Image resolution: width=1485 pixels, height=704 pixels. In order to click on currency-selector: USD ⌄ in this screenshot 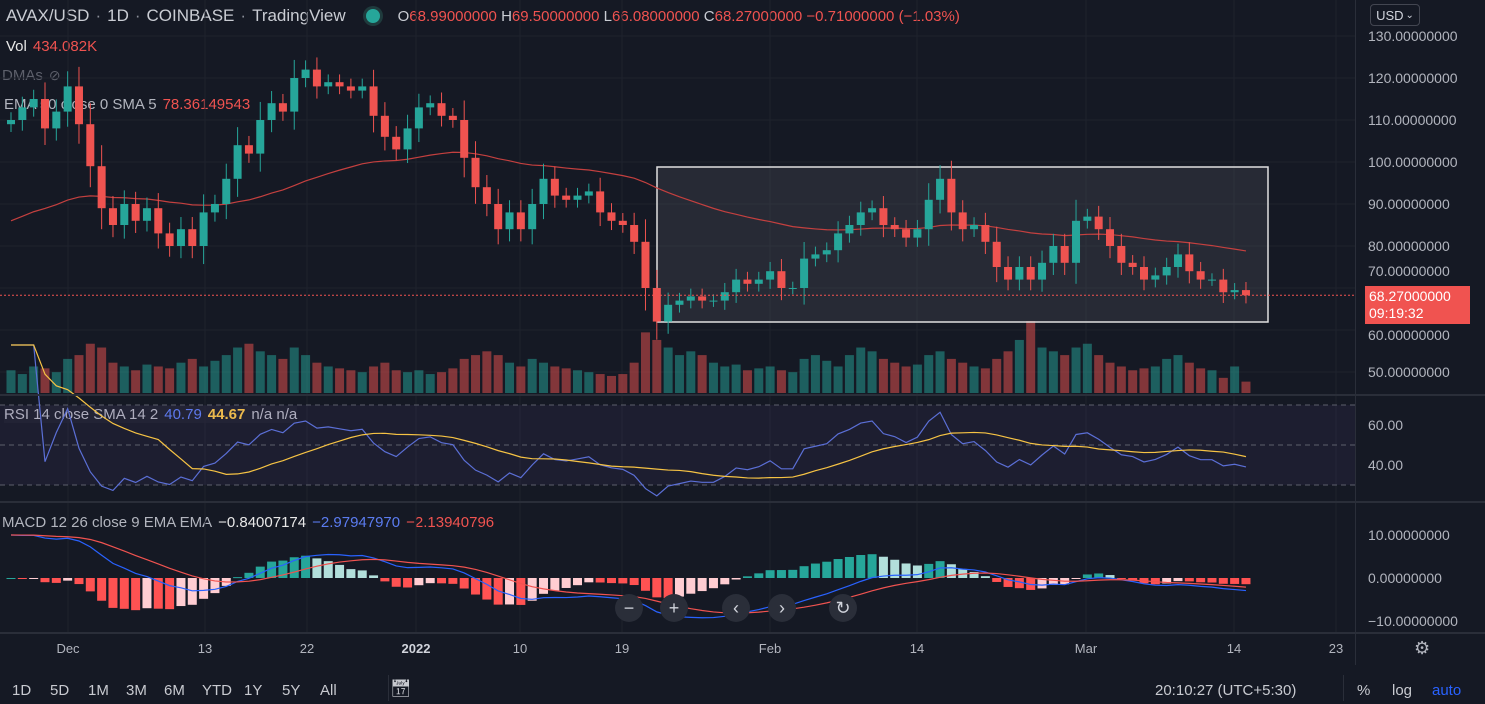, I will do `click(1395, 15)`.